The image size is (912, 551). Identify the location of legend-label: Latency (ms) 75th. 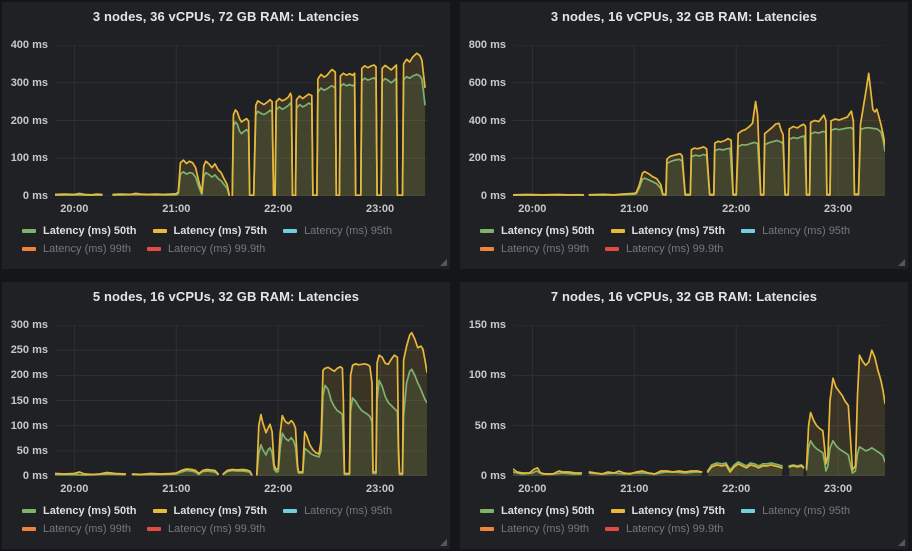
(220, 511).